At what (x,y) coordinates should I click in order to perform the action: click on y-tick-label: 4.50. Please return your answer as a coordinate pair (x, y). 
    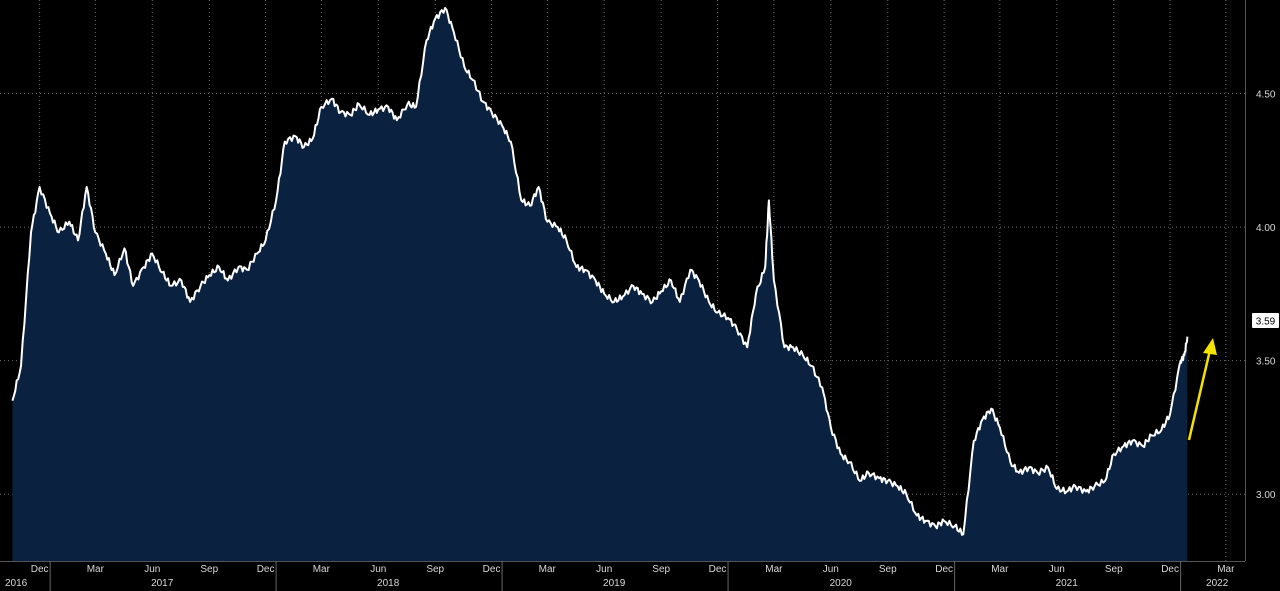
    Looking at the image, I should click on (1266, 95).